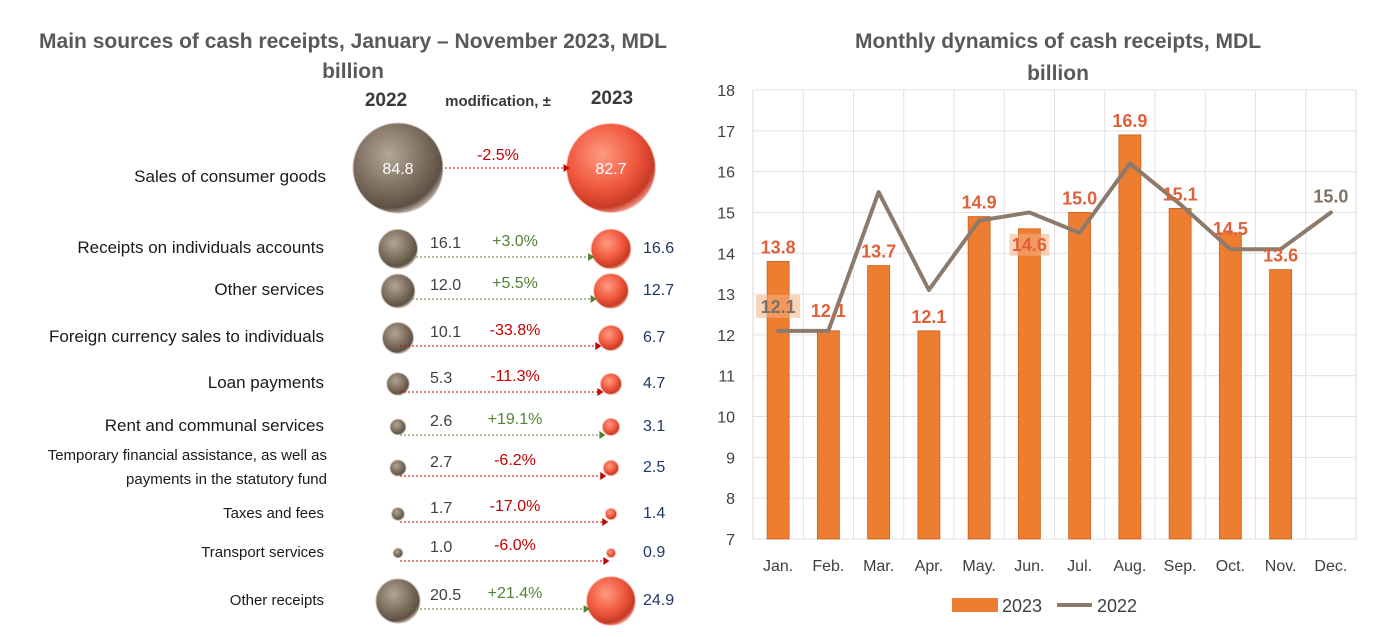 Image resolution: width=1392 pixels, height=637 pixels. Describe the element at coordinates (515, 330) in the screenshot. I see `change-percent: -33.8%` at that location.